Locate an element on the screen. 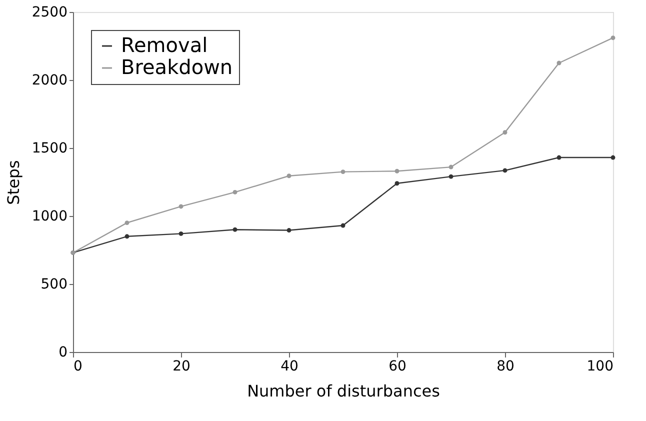  x-tick-label: 100 is located at coordinates (600, 366).